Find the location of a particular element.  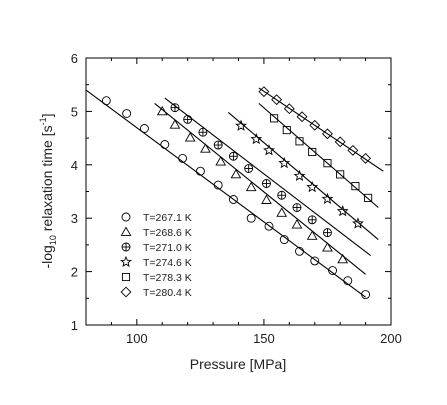

y-axis-title-close: ] is located at coordinates (47, 116).